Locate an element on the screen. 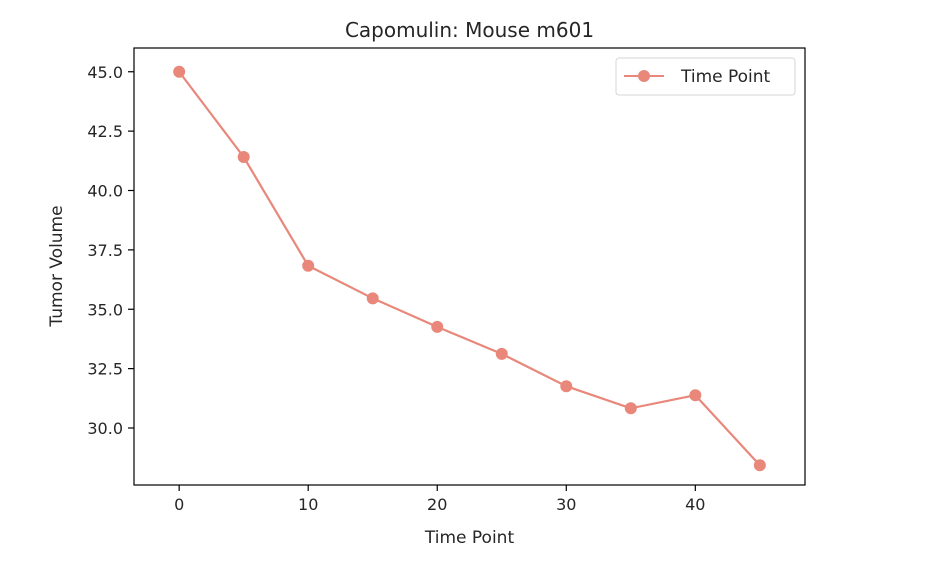  legend-box is located at coordinates (705, 76).